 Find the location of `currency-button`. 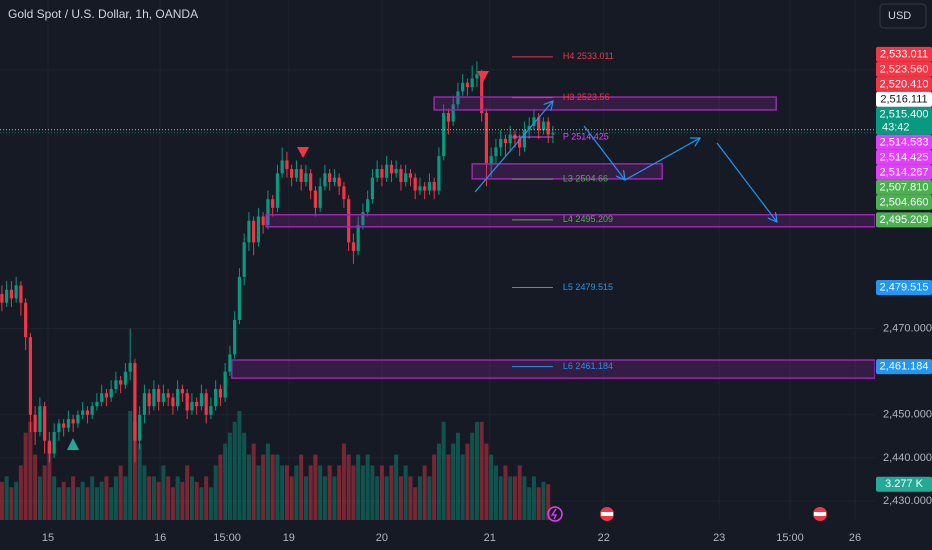

currency-button is located at coordinates (903, 16).